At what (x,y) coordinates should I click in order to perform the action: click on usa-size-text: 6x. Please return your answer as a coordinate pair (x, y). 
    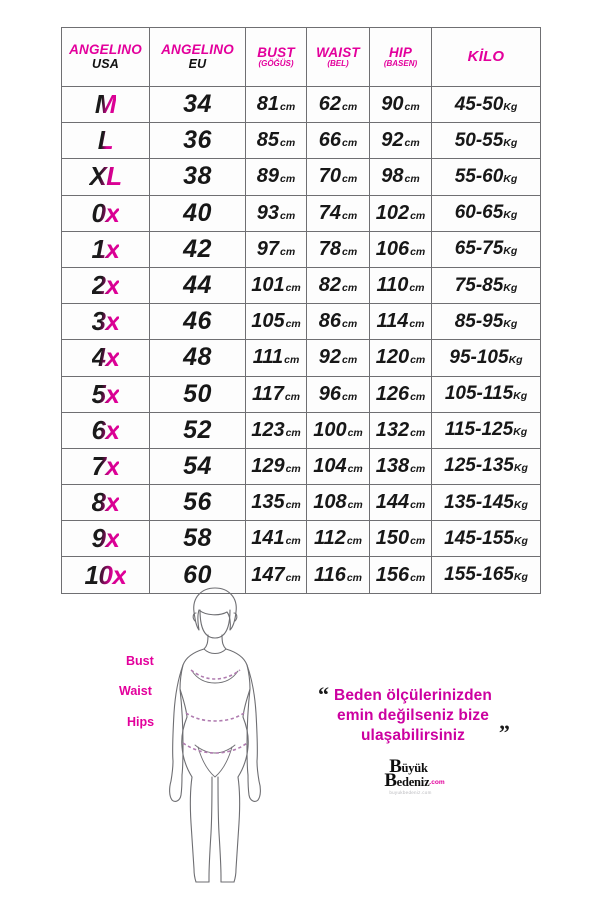
    Looking at the image, I should click on (105, 429).